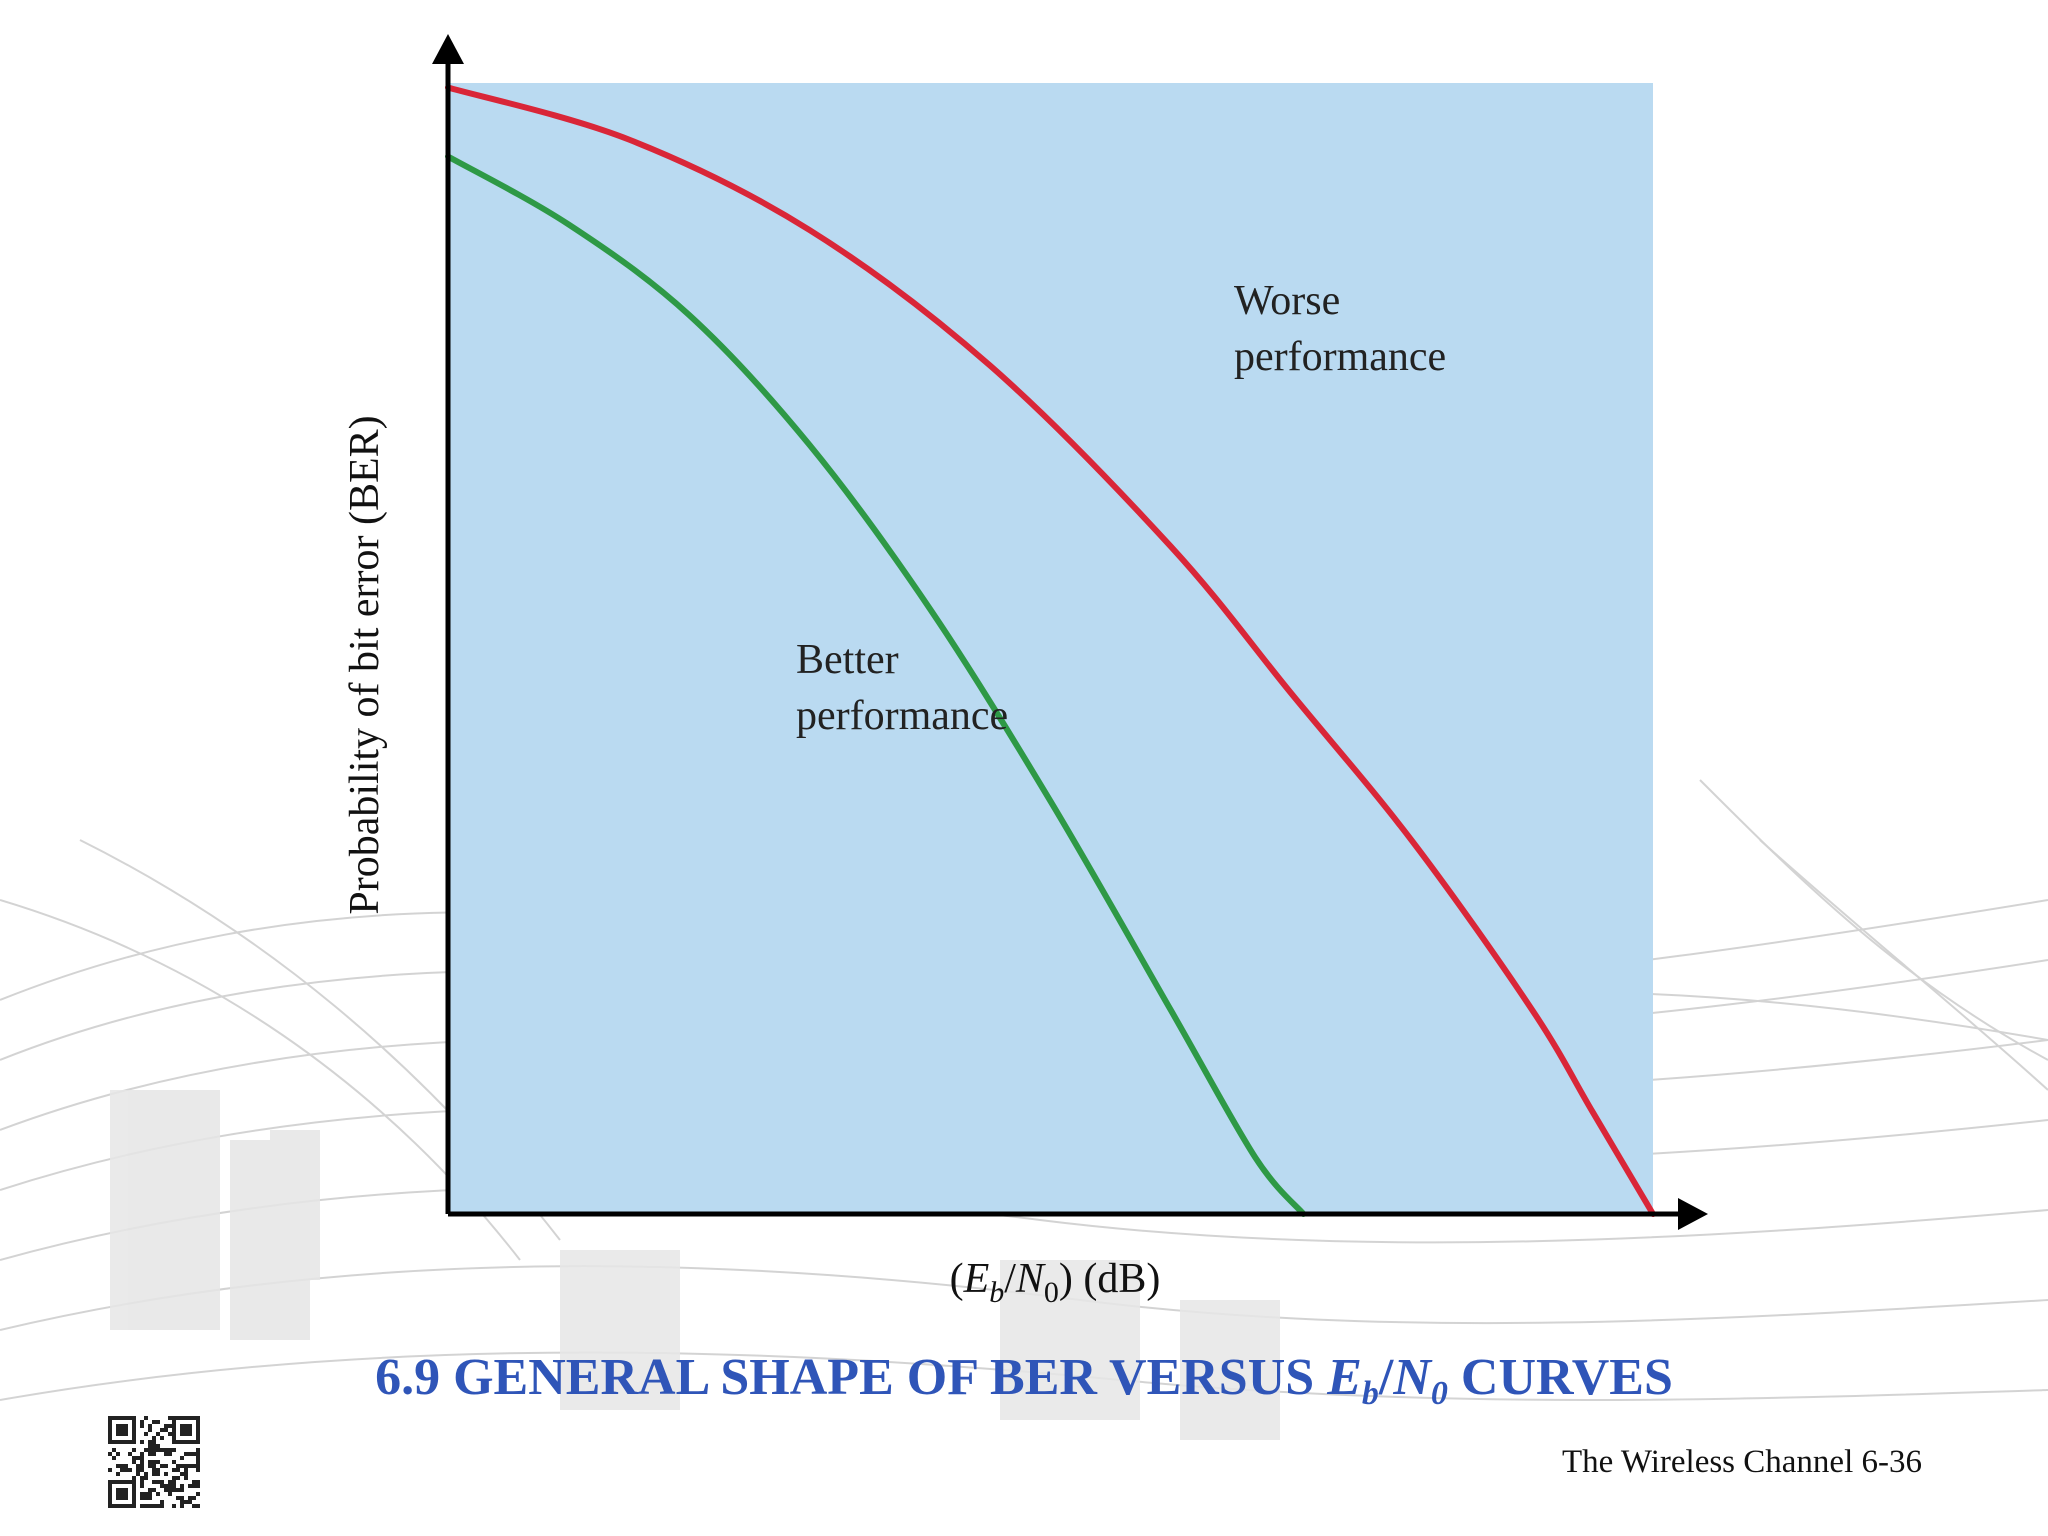 The width and height of the screenshot is (2048, 1536). What do you see at coordinates (448, 49) in the screenshot?
I see `y-axis-arrowhead` at bounding box center [448, 49].